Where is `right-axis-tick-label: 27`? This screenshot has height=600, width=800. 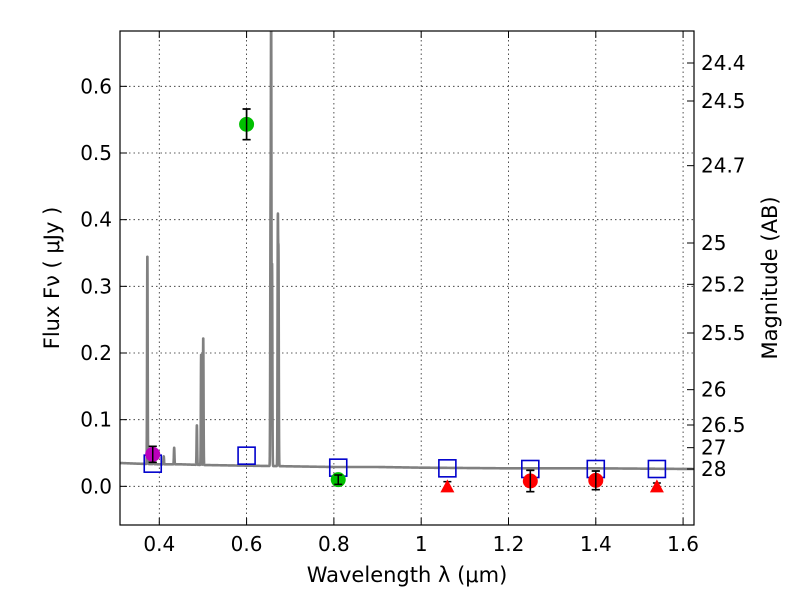 right-axis-tick-label: 27 is located at coordinates (713, 448).